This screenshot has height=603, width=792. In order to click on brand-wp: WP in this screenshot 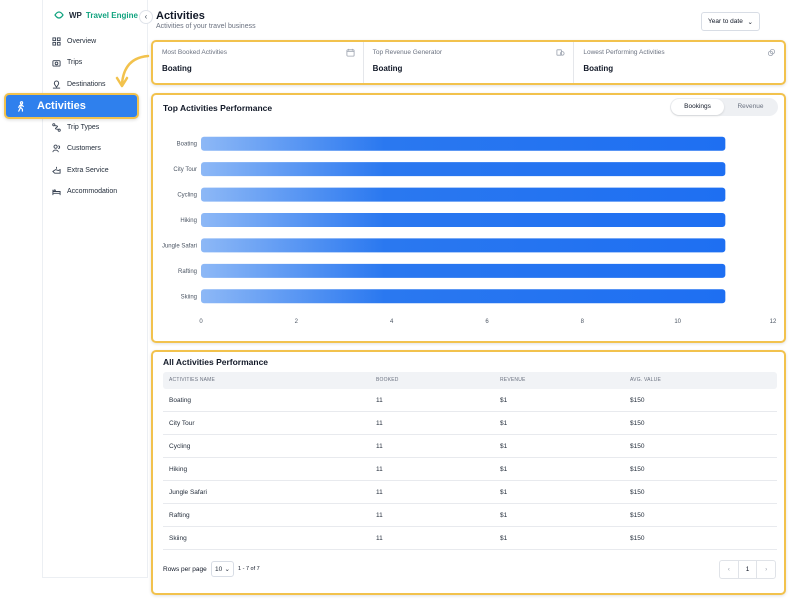, I will do `click(75, 15)`.